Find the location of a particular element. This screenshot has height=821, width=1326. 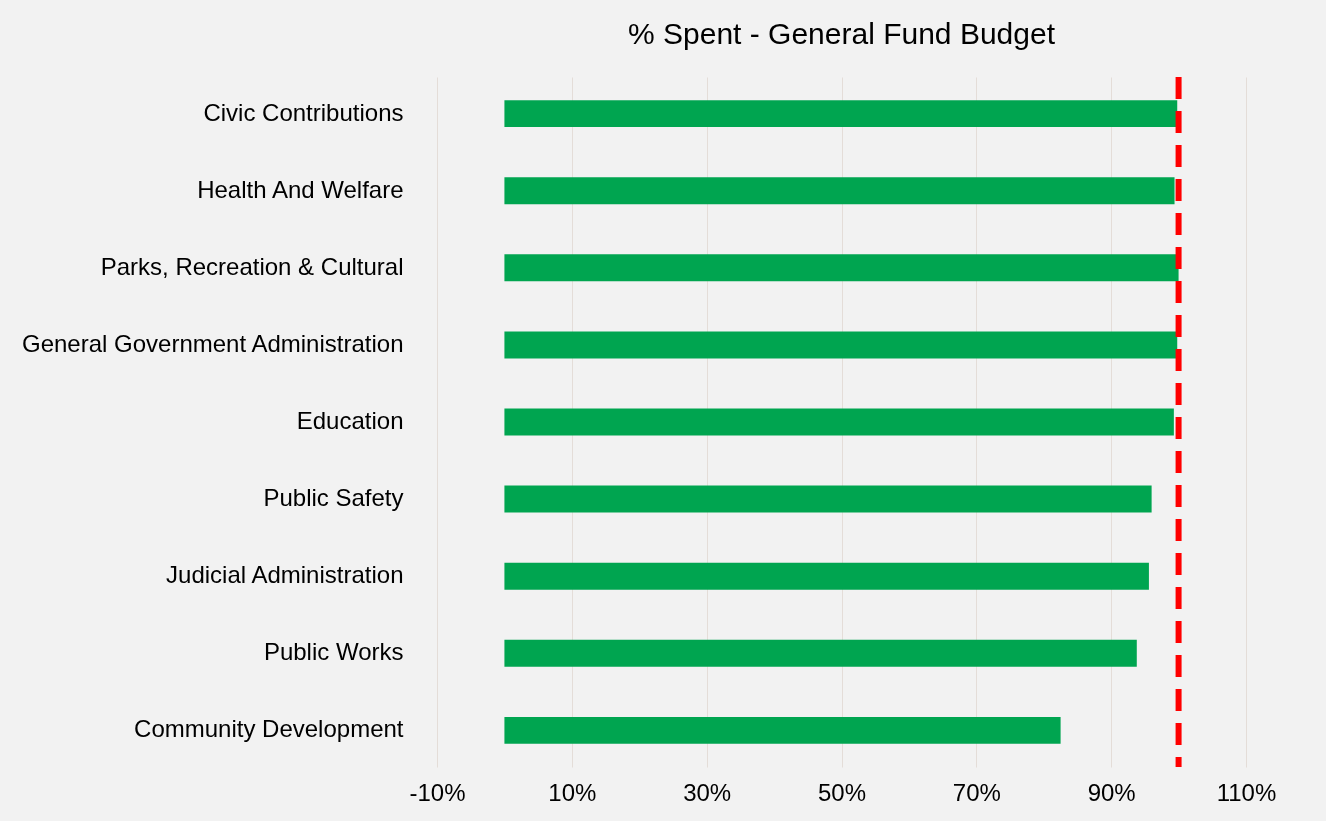

y-tick-label: Judicial Administration is located at coordinates (285, 575).